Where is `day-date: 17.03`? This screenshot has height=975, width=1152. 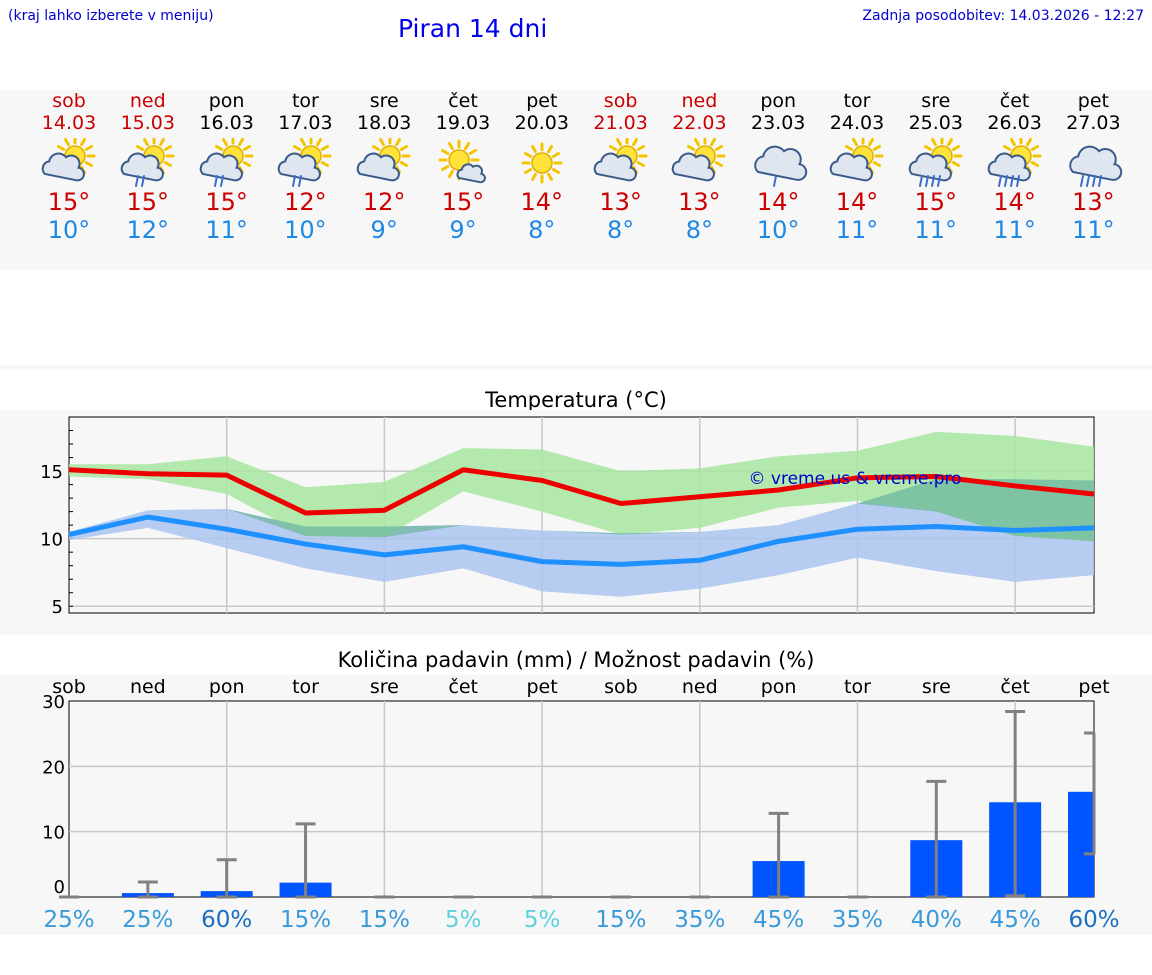 day-date: 17.03 is located at coordinates (305, 123).